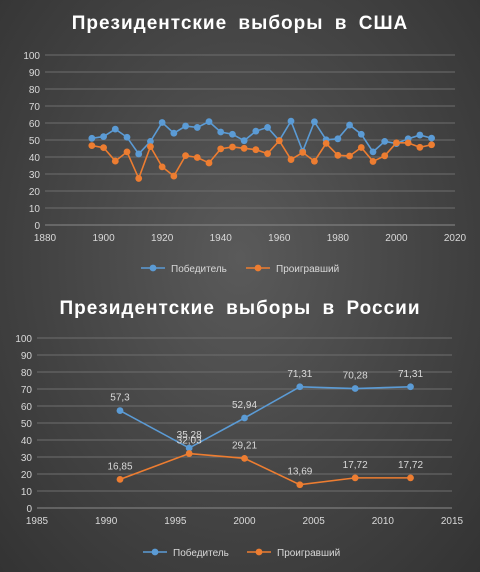 Image resolution: width=480 pixels, height=572 pixels. I want to click on x-tick-label: 1880, so click(45, 238).